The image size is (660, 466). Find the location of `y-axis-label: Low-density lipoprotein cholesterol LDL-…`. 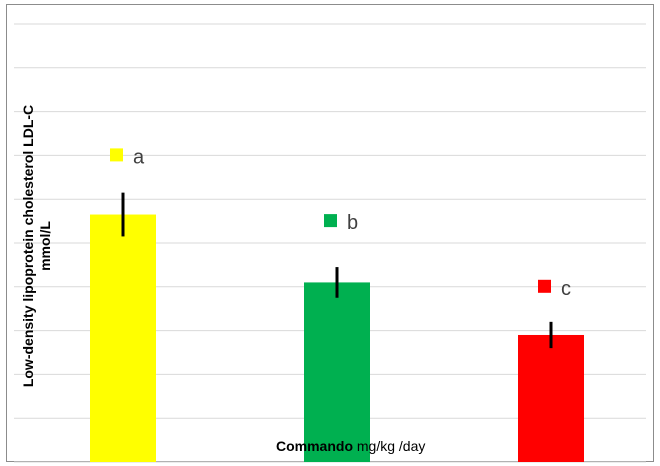

y-axis-label: Low-density lipoprotein cholesterol LDL-… is located at coordinates (37, 246).